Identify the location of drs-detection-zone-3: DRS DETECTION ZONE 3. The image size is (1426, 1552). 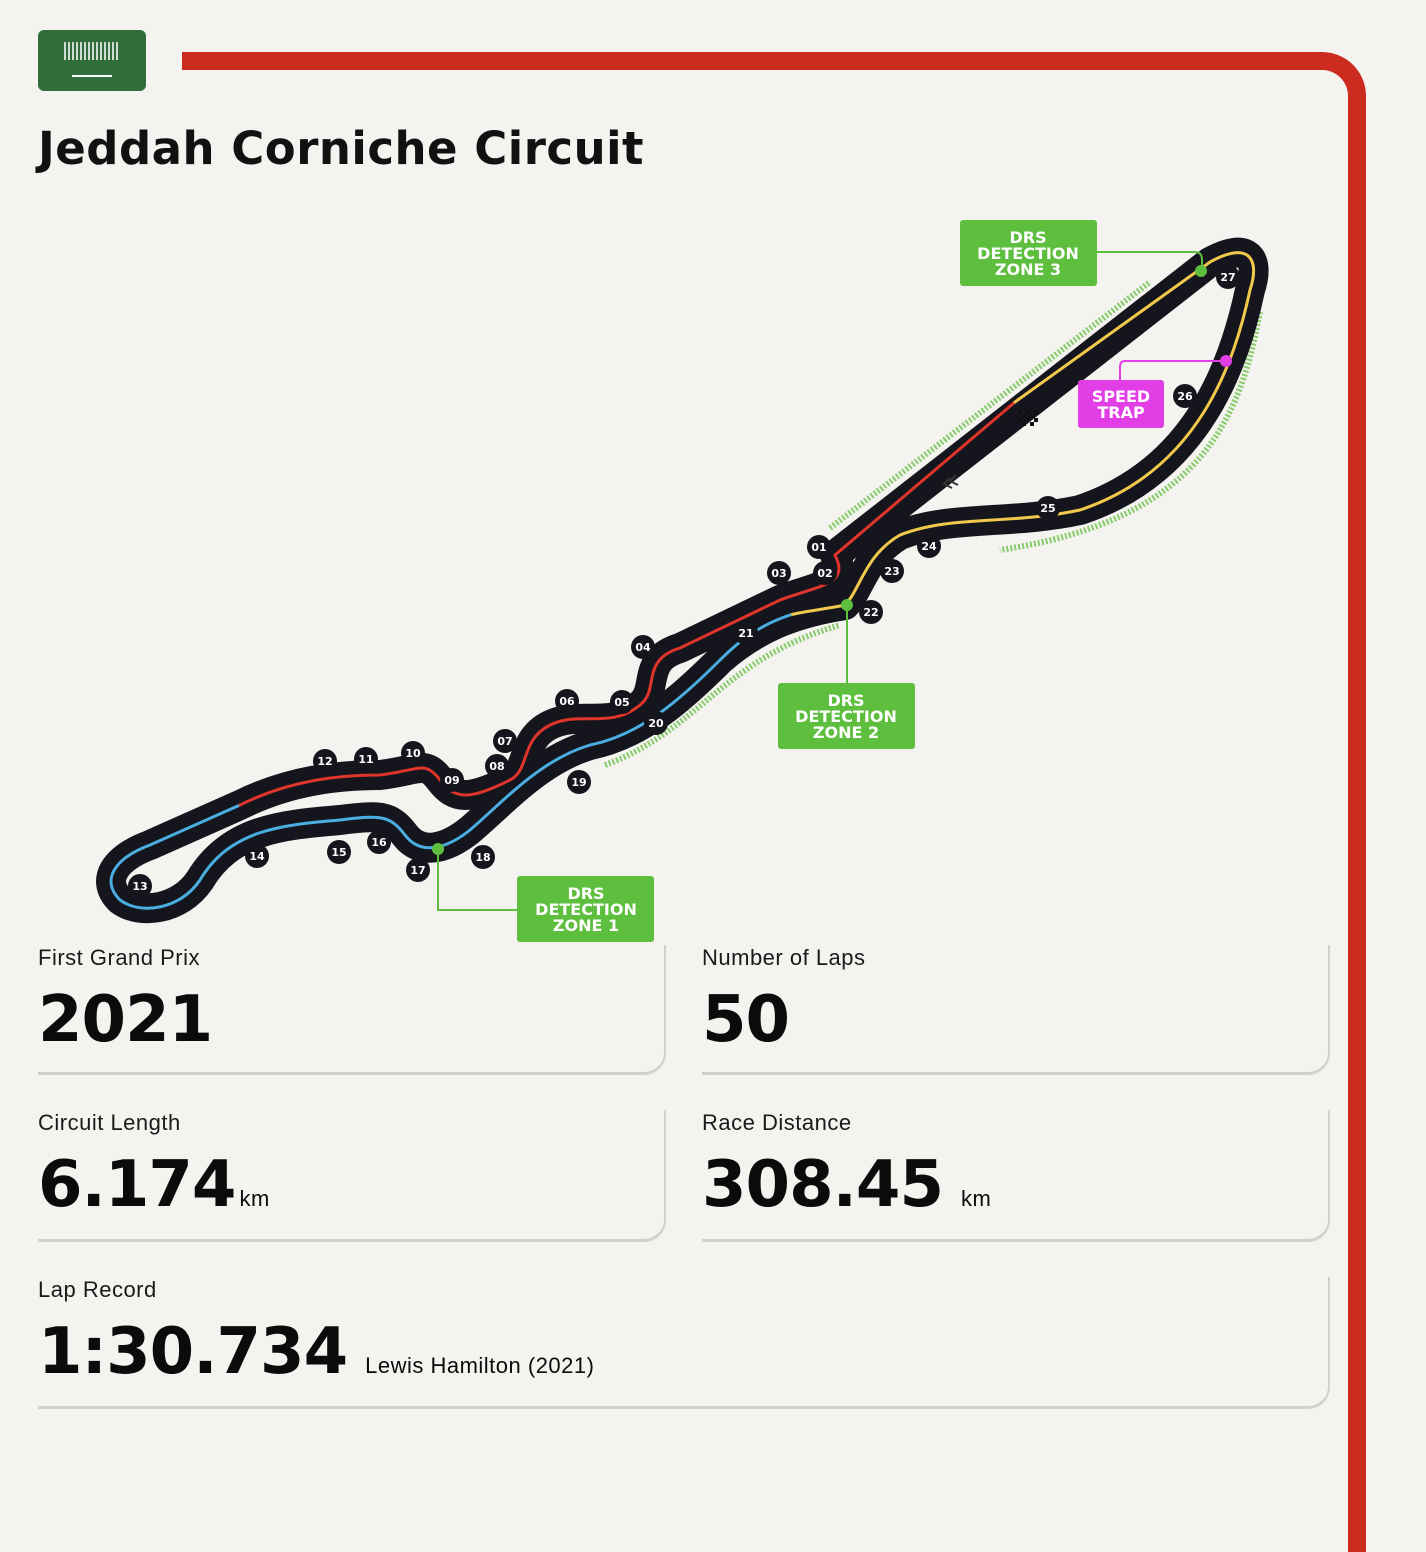
(1083, 253).